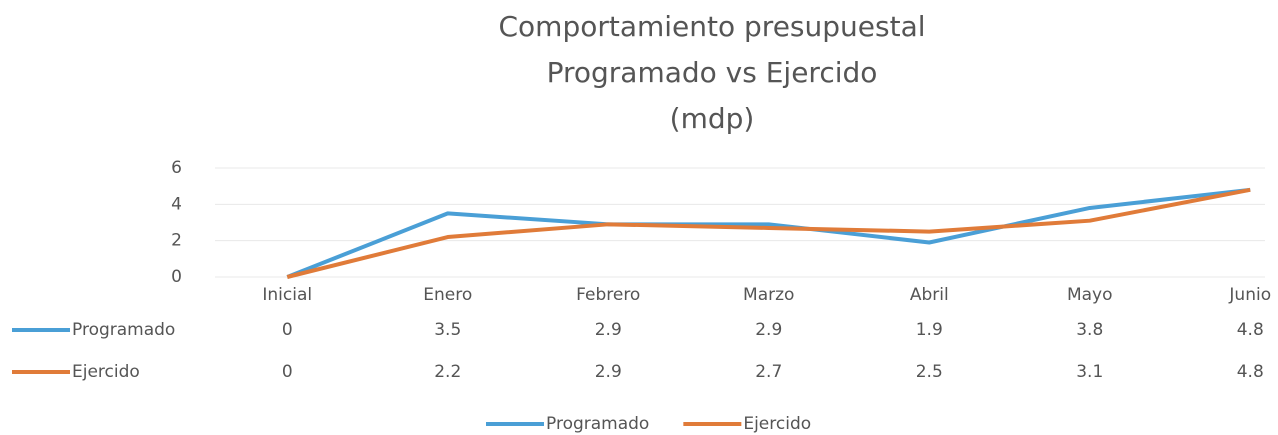 The width and height of the screenshot is (1278, 435). I want to click on table-value: 3.1, so click(1089, 372).